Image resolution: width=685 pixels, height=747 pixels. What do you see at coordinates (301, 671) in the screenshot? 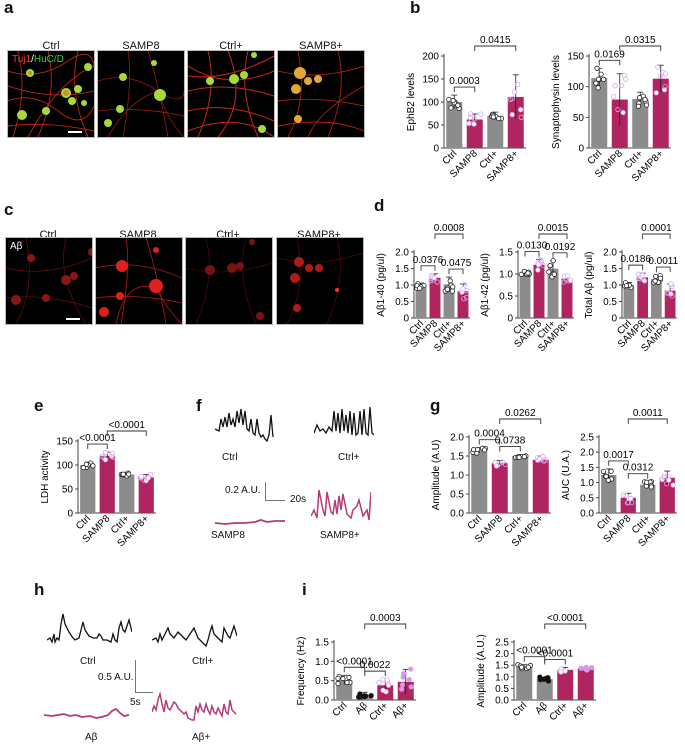
I see `y-axis-label: Frequency (Hz)` at bounding box center [301, 671].